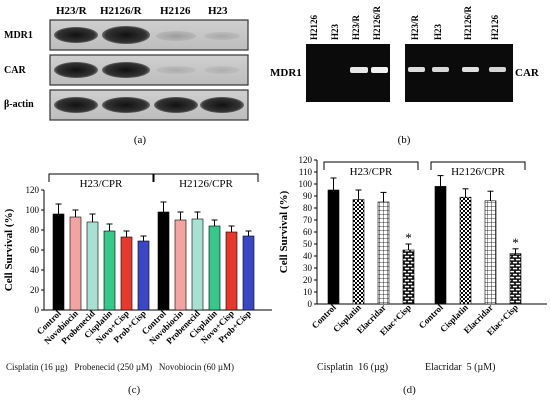 The image size is (550, 411). Describe the element at coordinates (308, 292) in the screenshot. I see `y-tick-label: 10` at that location.